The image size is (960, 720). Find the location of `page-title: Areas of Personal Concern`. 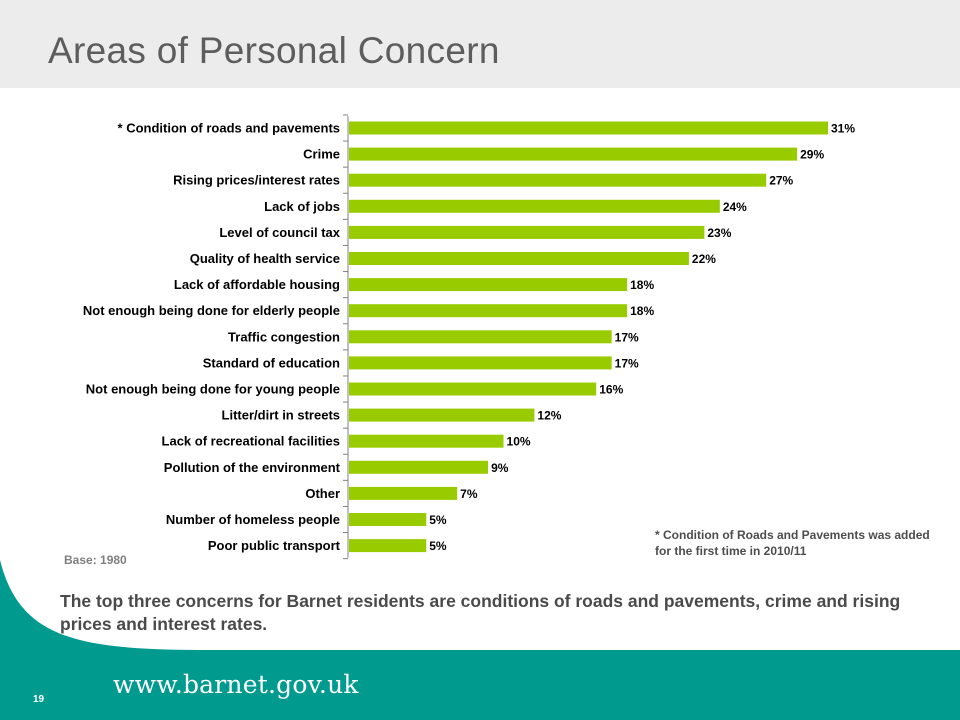

page-title: Areas of Personal Concern is located at coordinates (274, 50).